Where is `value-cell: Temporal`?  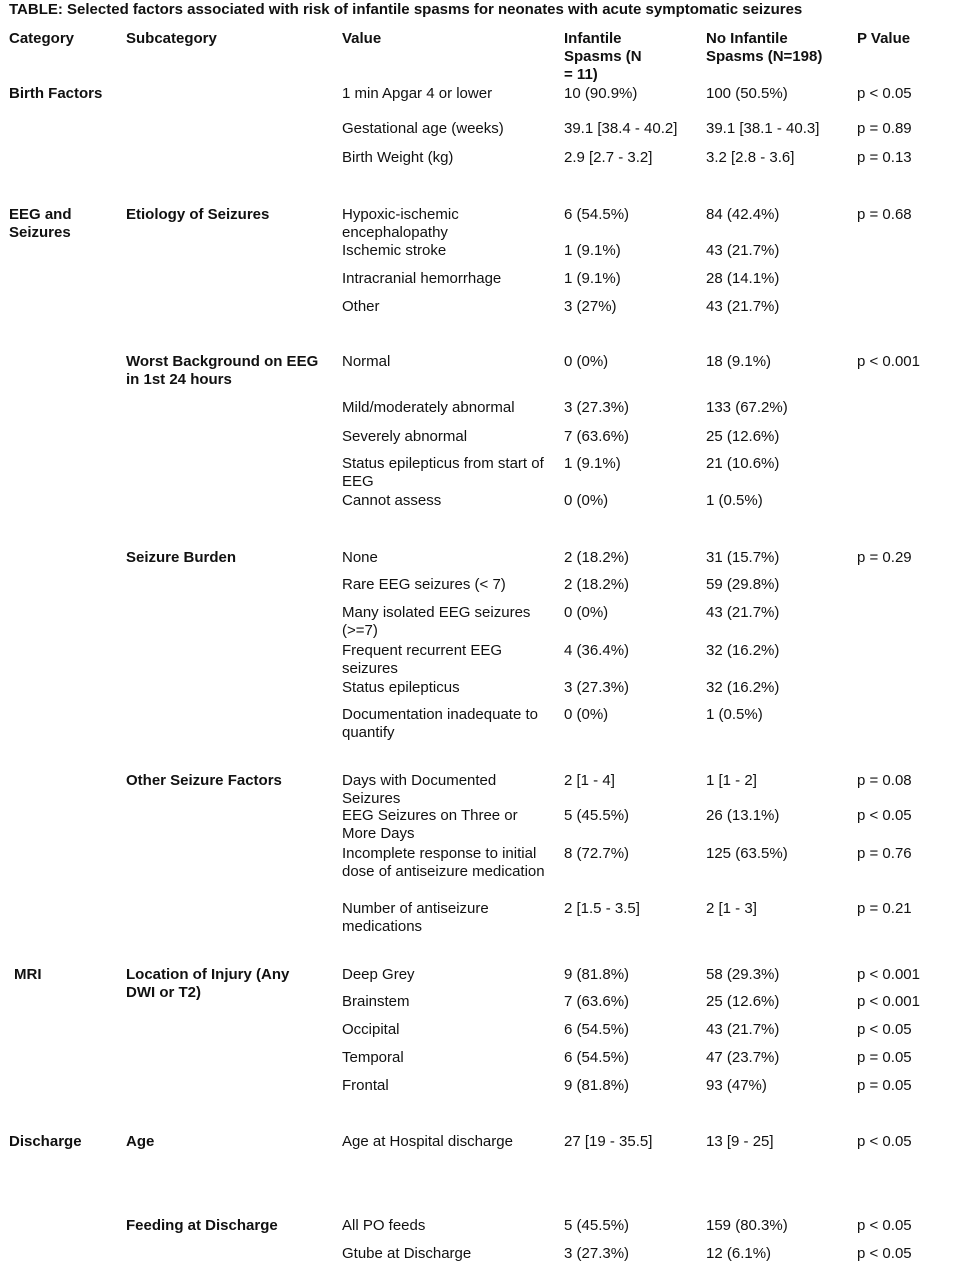 value-cell: Temporal is located at coordinates (373, 1057).